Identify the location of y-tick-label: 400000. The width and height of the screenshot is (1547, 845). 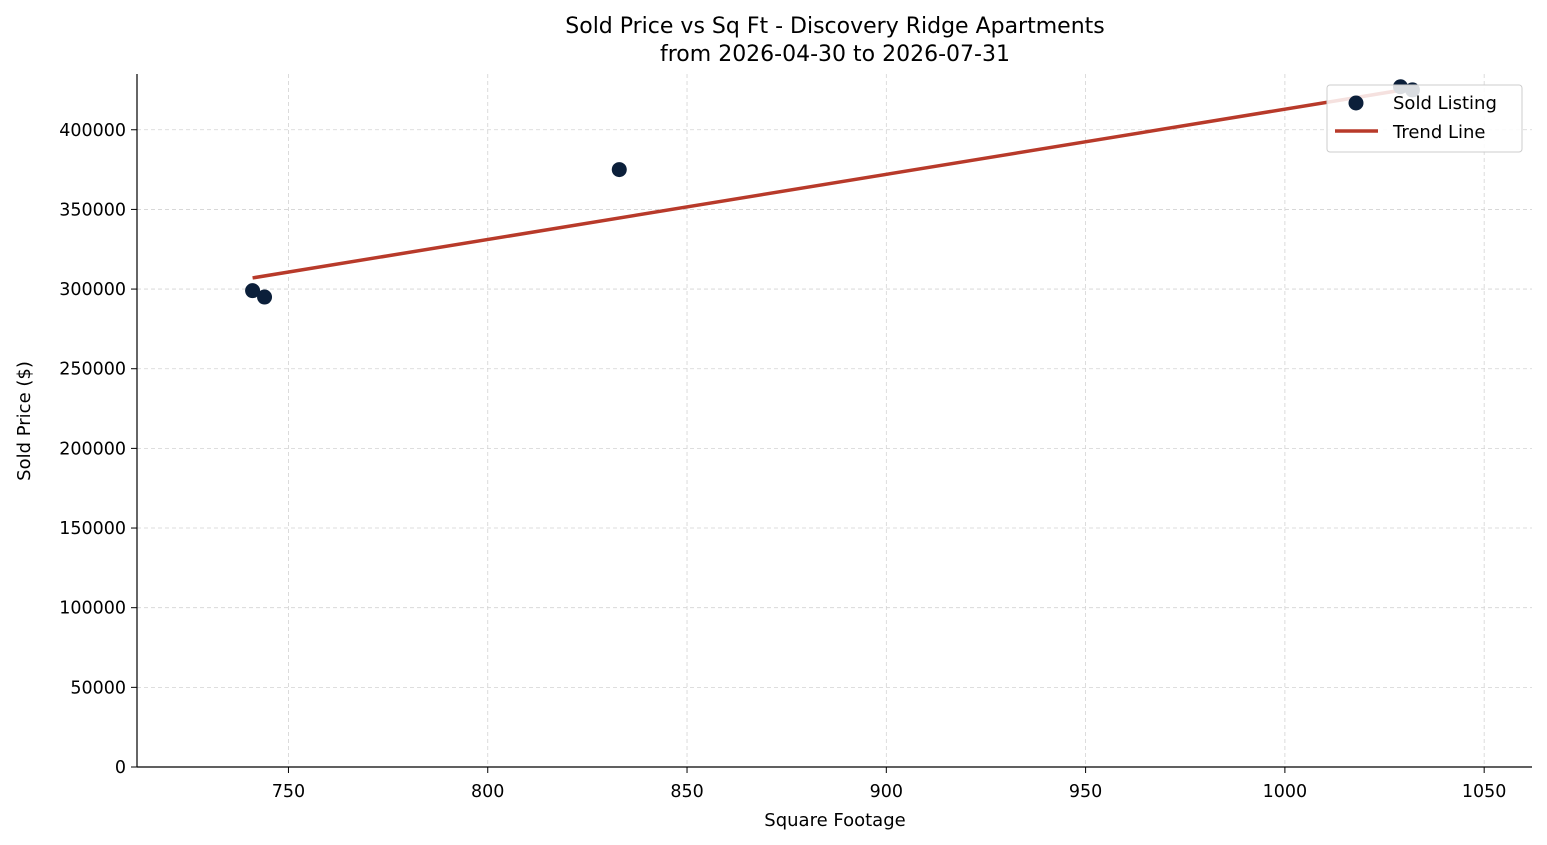
(92, 131).